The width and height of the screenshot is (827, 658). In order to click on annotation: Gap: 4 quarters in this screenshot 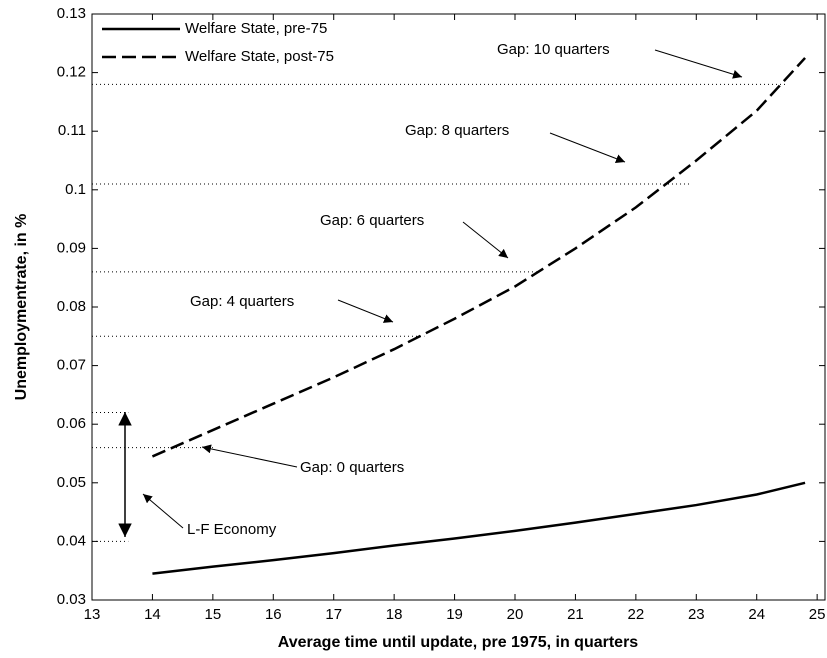, I will do `click(242, 301)`.